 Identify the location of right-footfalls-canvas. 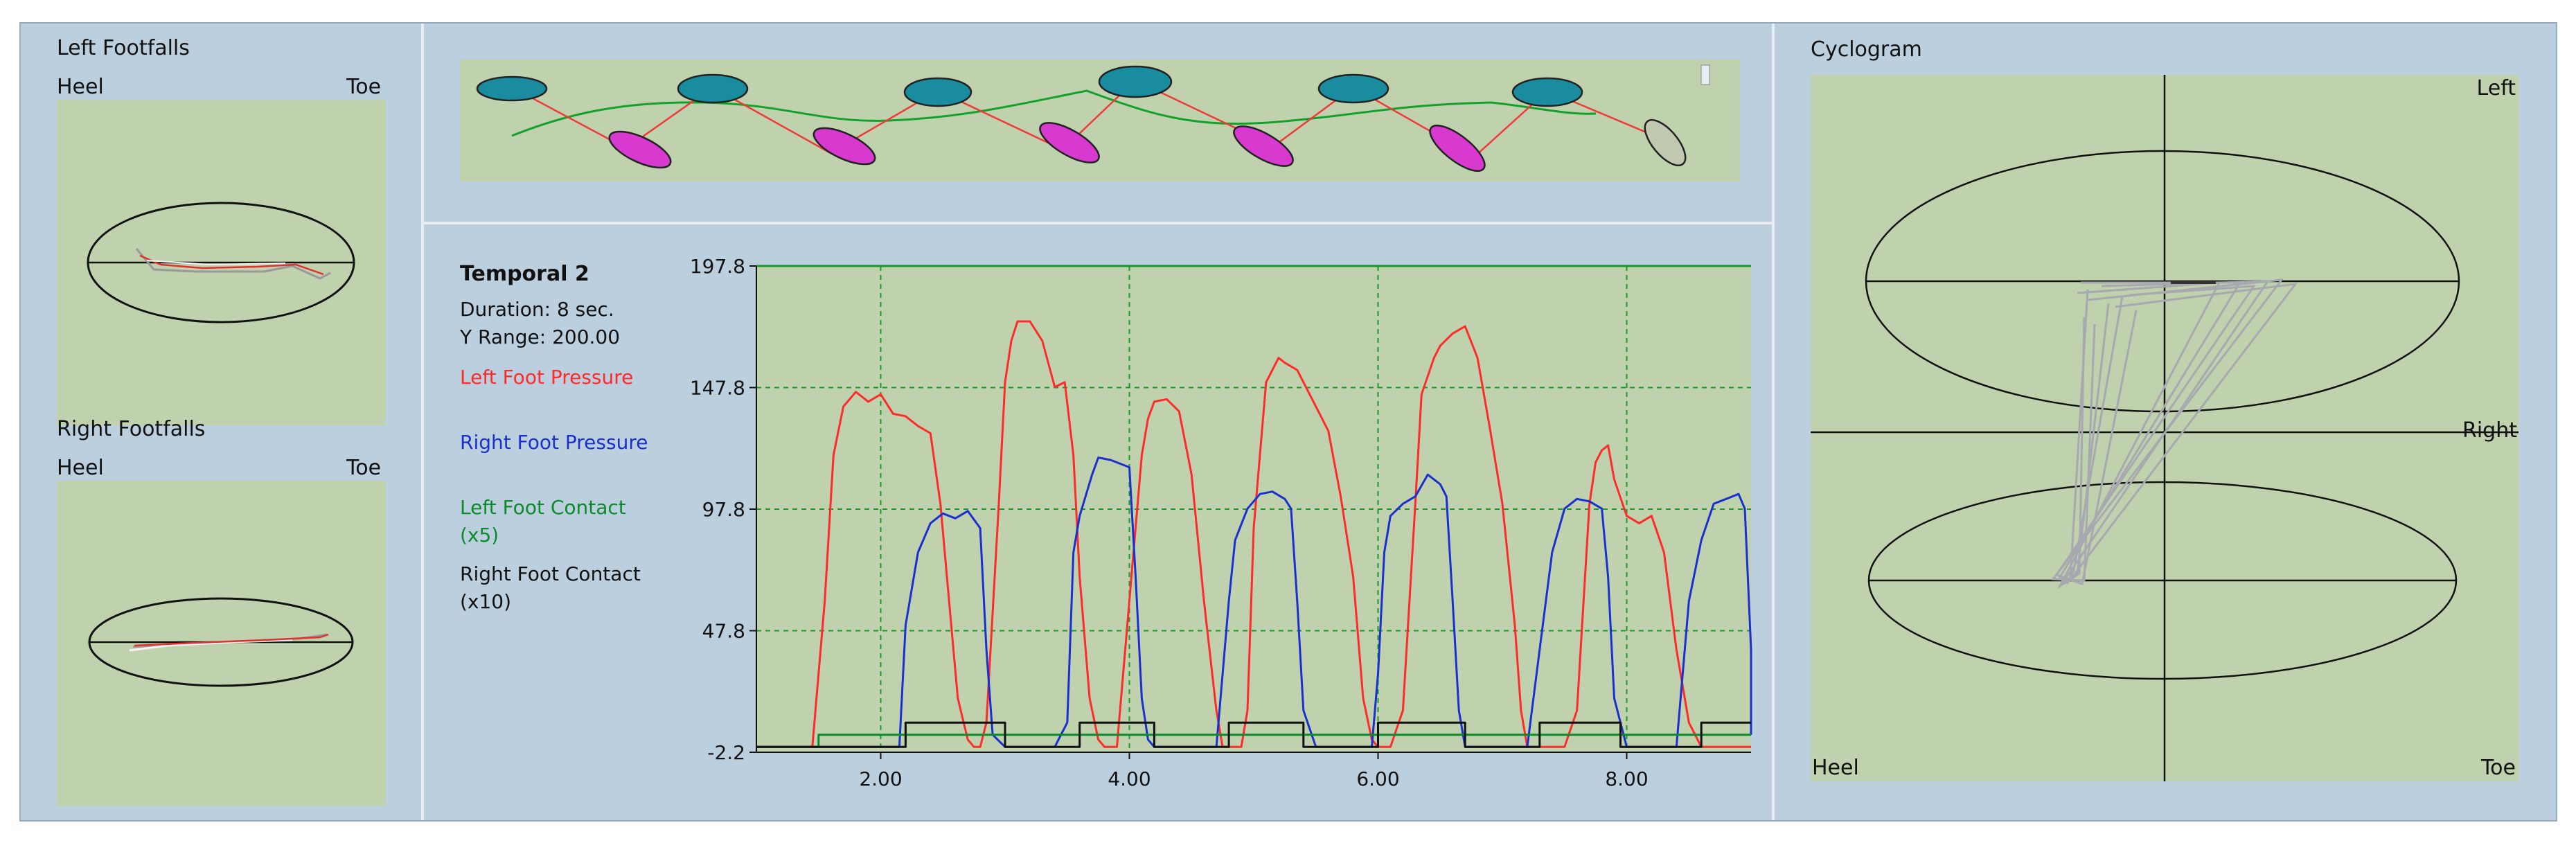
(221, 642).